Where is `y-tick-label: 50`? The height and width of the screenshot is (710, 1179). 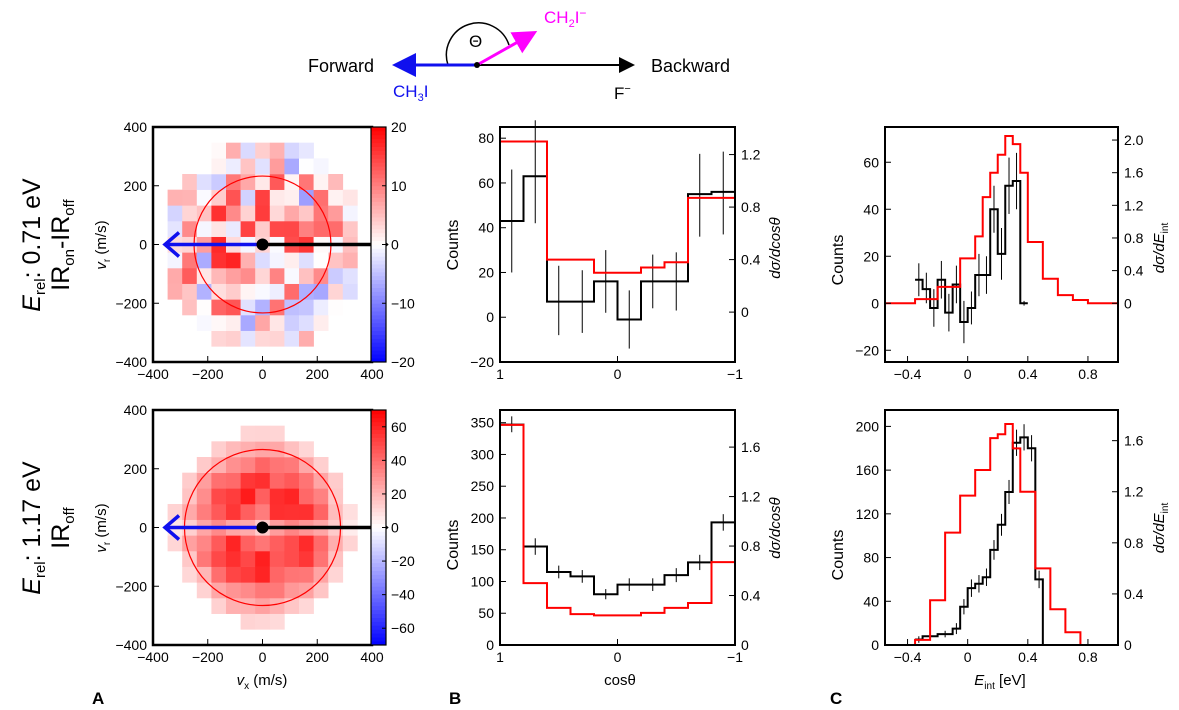 y-tick-label: 50 is located at coordinates (486, 613).